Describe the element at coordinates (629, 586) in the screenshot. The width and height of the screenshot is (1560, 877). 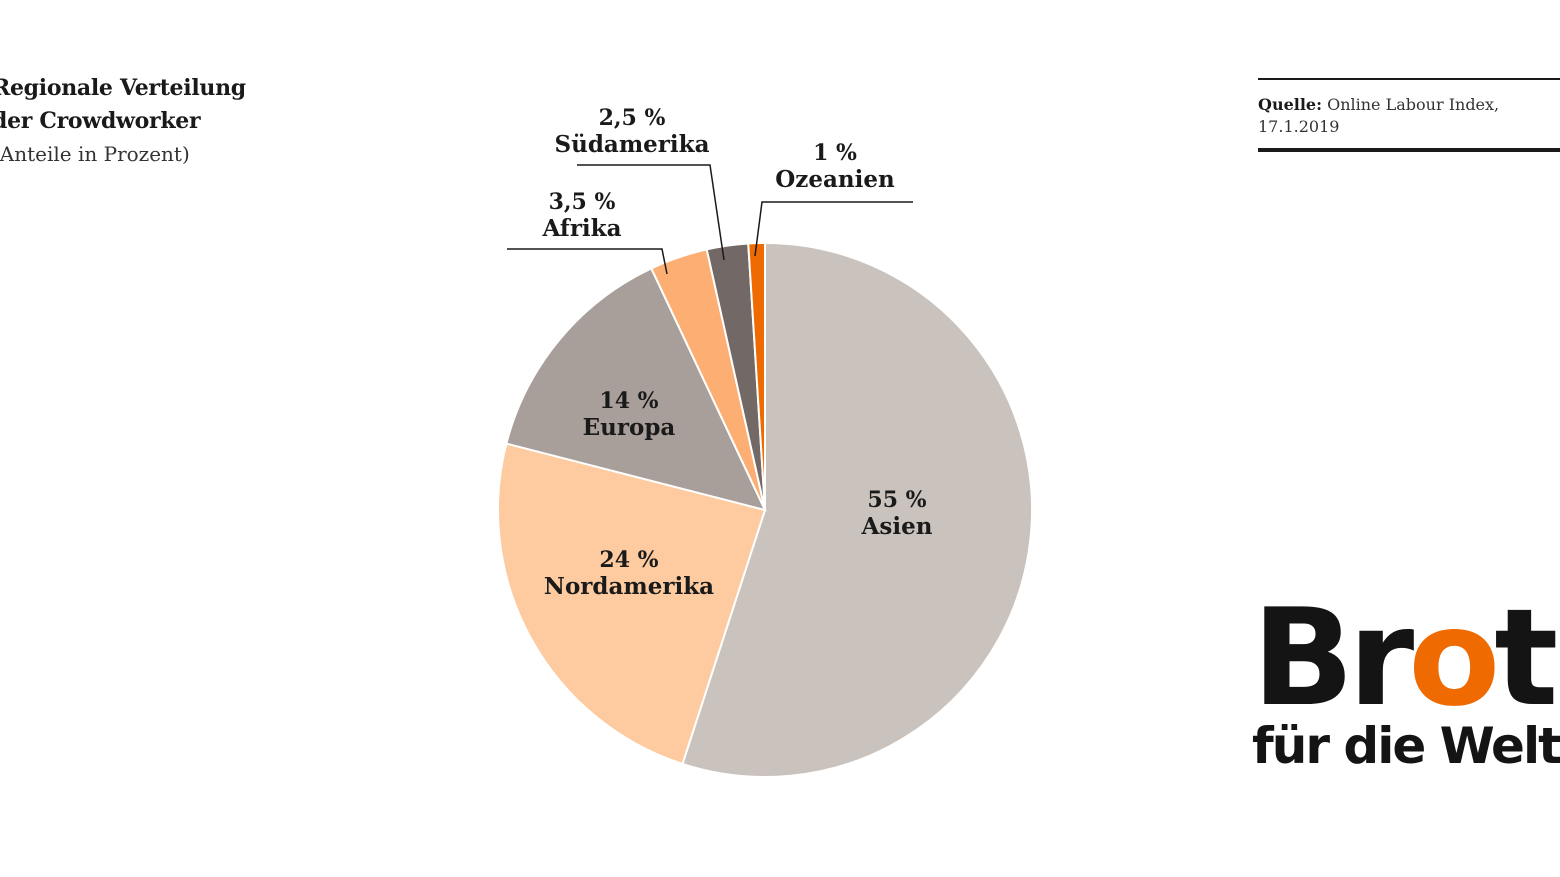
I see `category-label-nordamerika: Nordamerika` at that location.